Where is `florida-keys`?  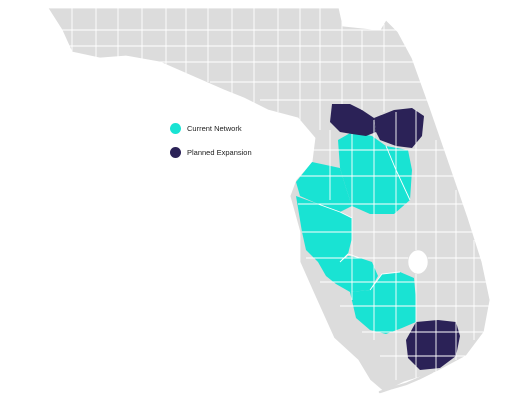
florida-keys is located at coordinates (406, 382).